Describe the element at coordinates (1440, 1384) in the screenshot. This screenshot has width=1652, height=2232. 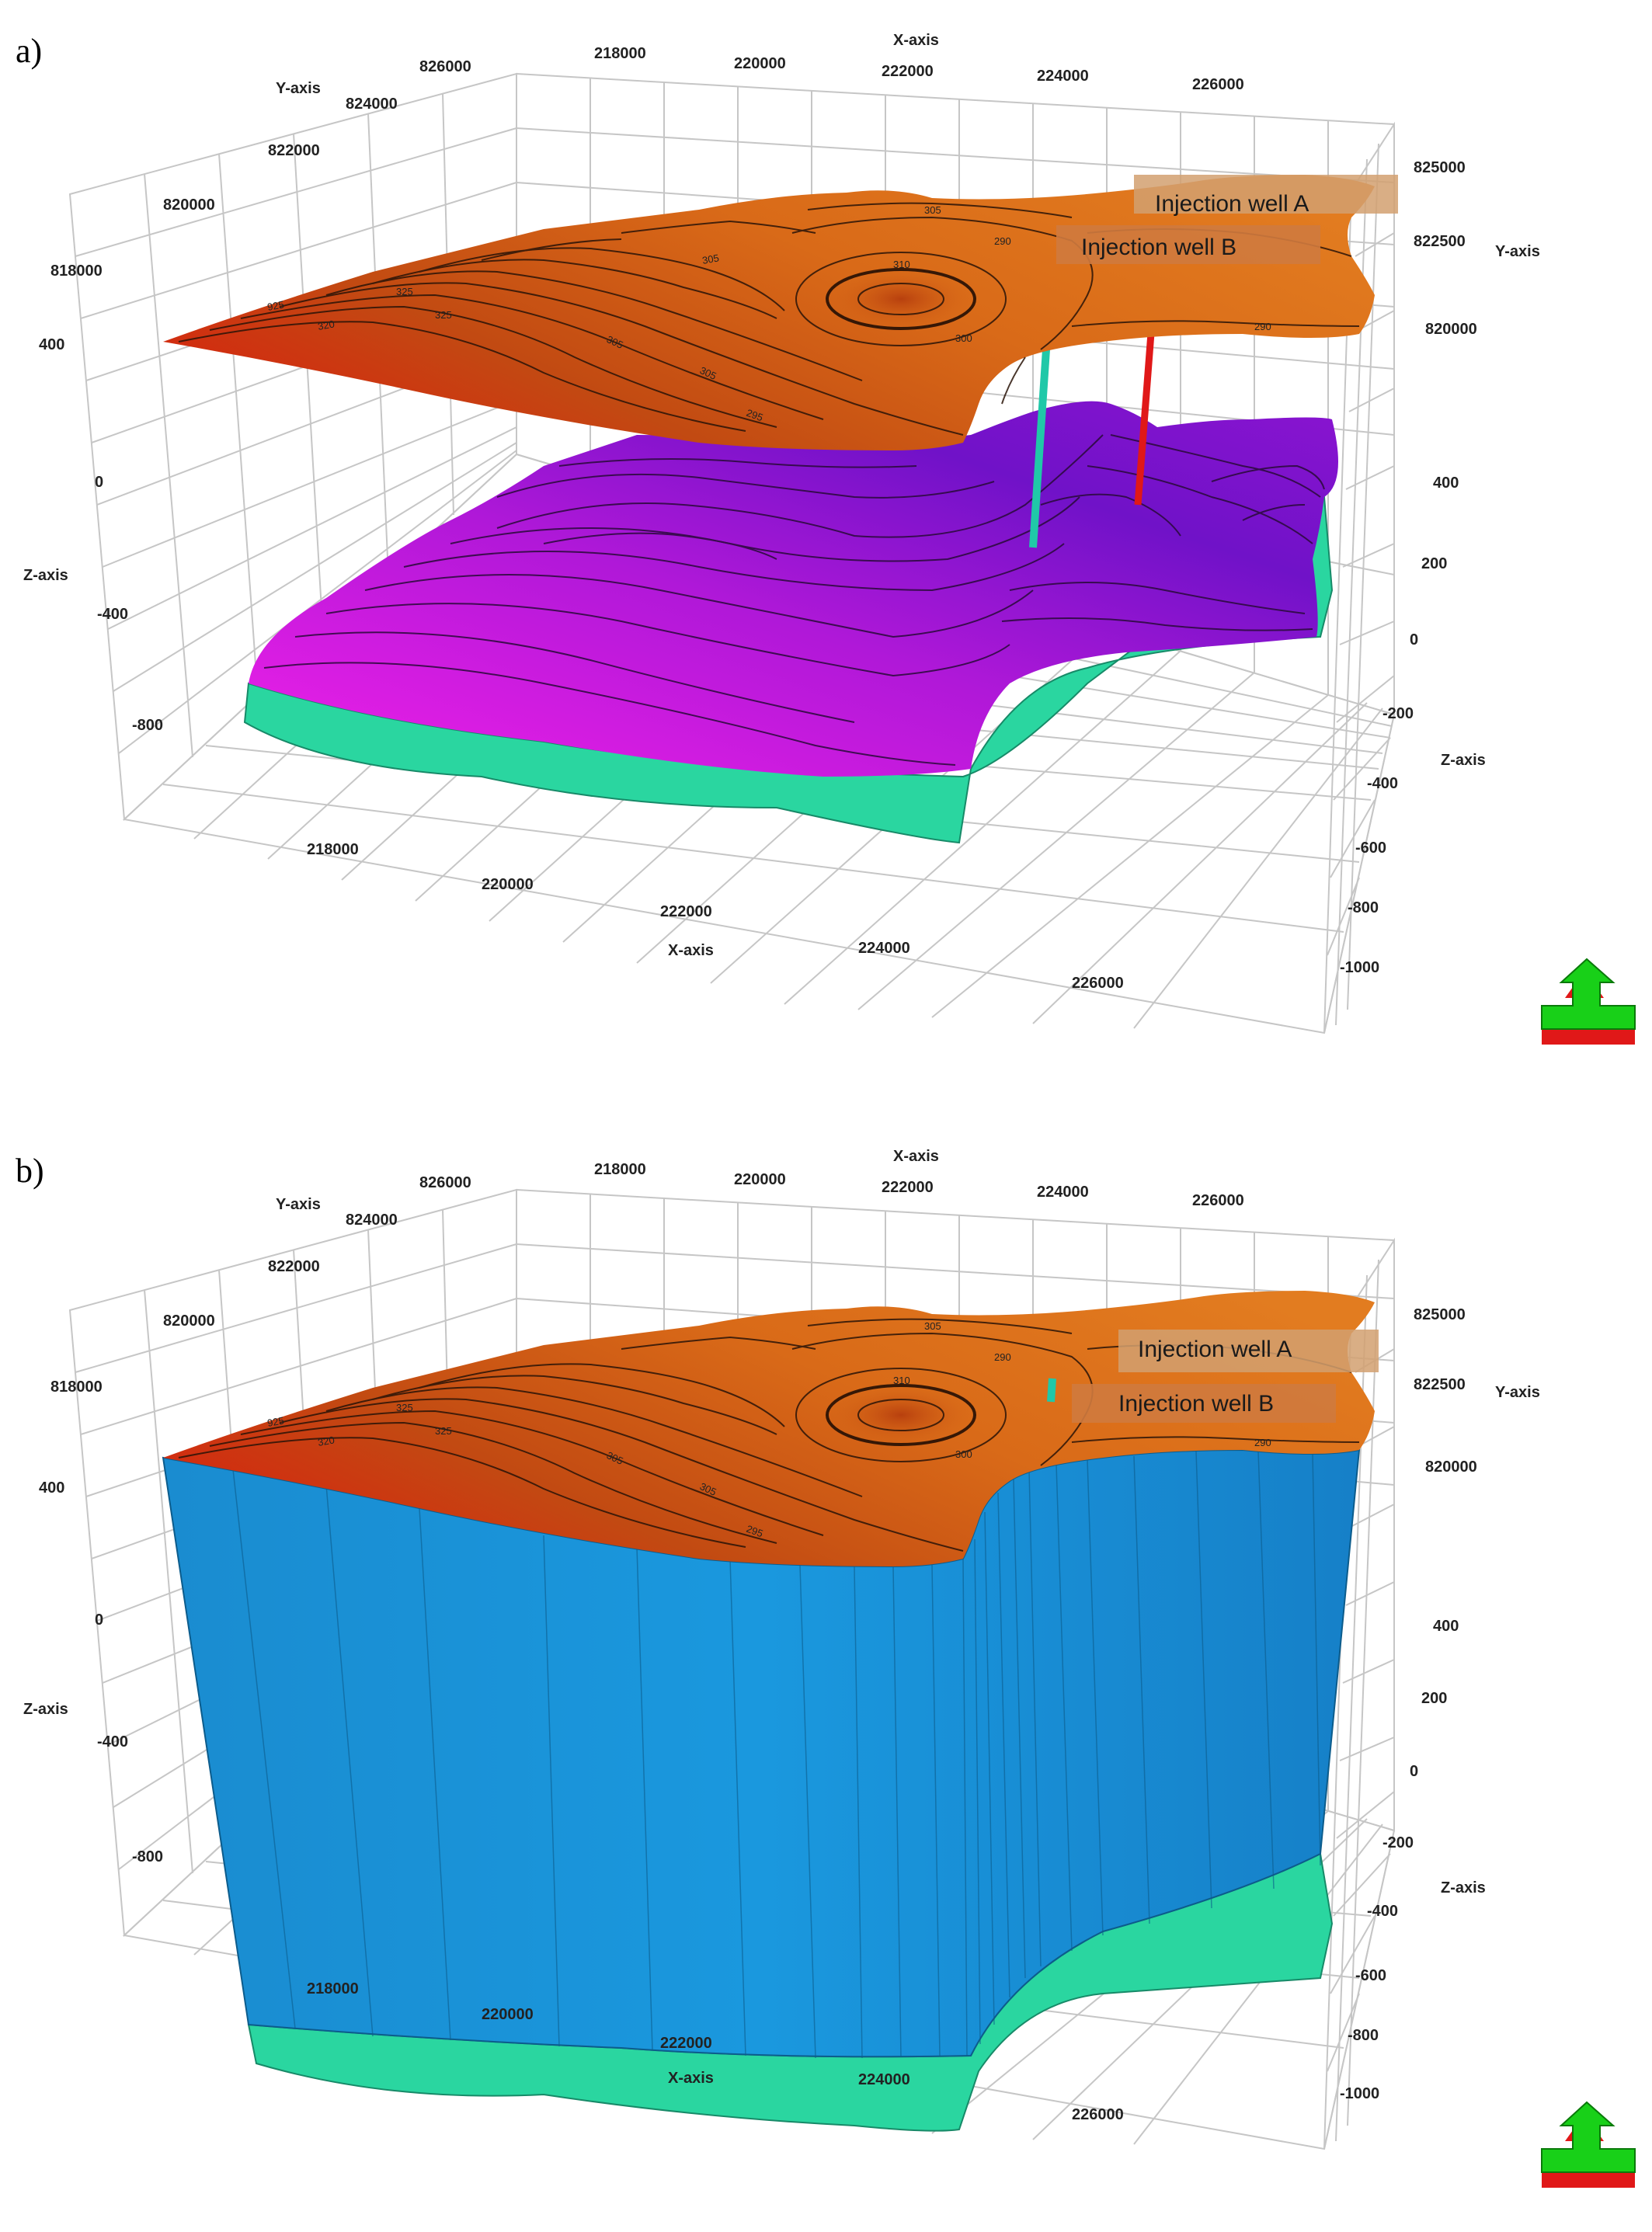
I see `svg-text: 822500` at that location.